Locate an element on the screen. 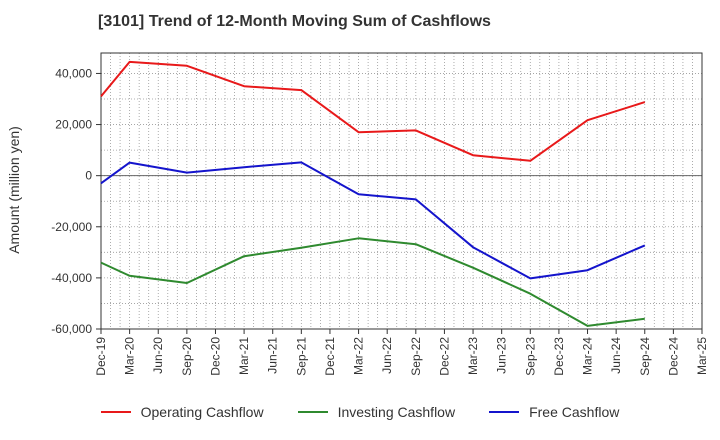 This screenshot has height=440, width=720. x-tick-label: Sep-21 is located at coordinates (301, 356).